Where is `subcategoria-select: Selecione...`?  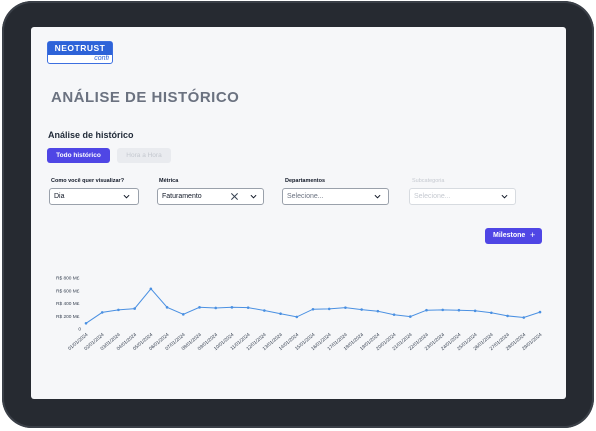
subcategoria-select: Selecione... is located at coordinates (462, 196).